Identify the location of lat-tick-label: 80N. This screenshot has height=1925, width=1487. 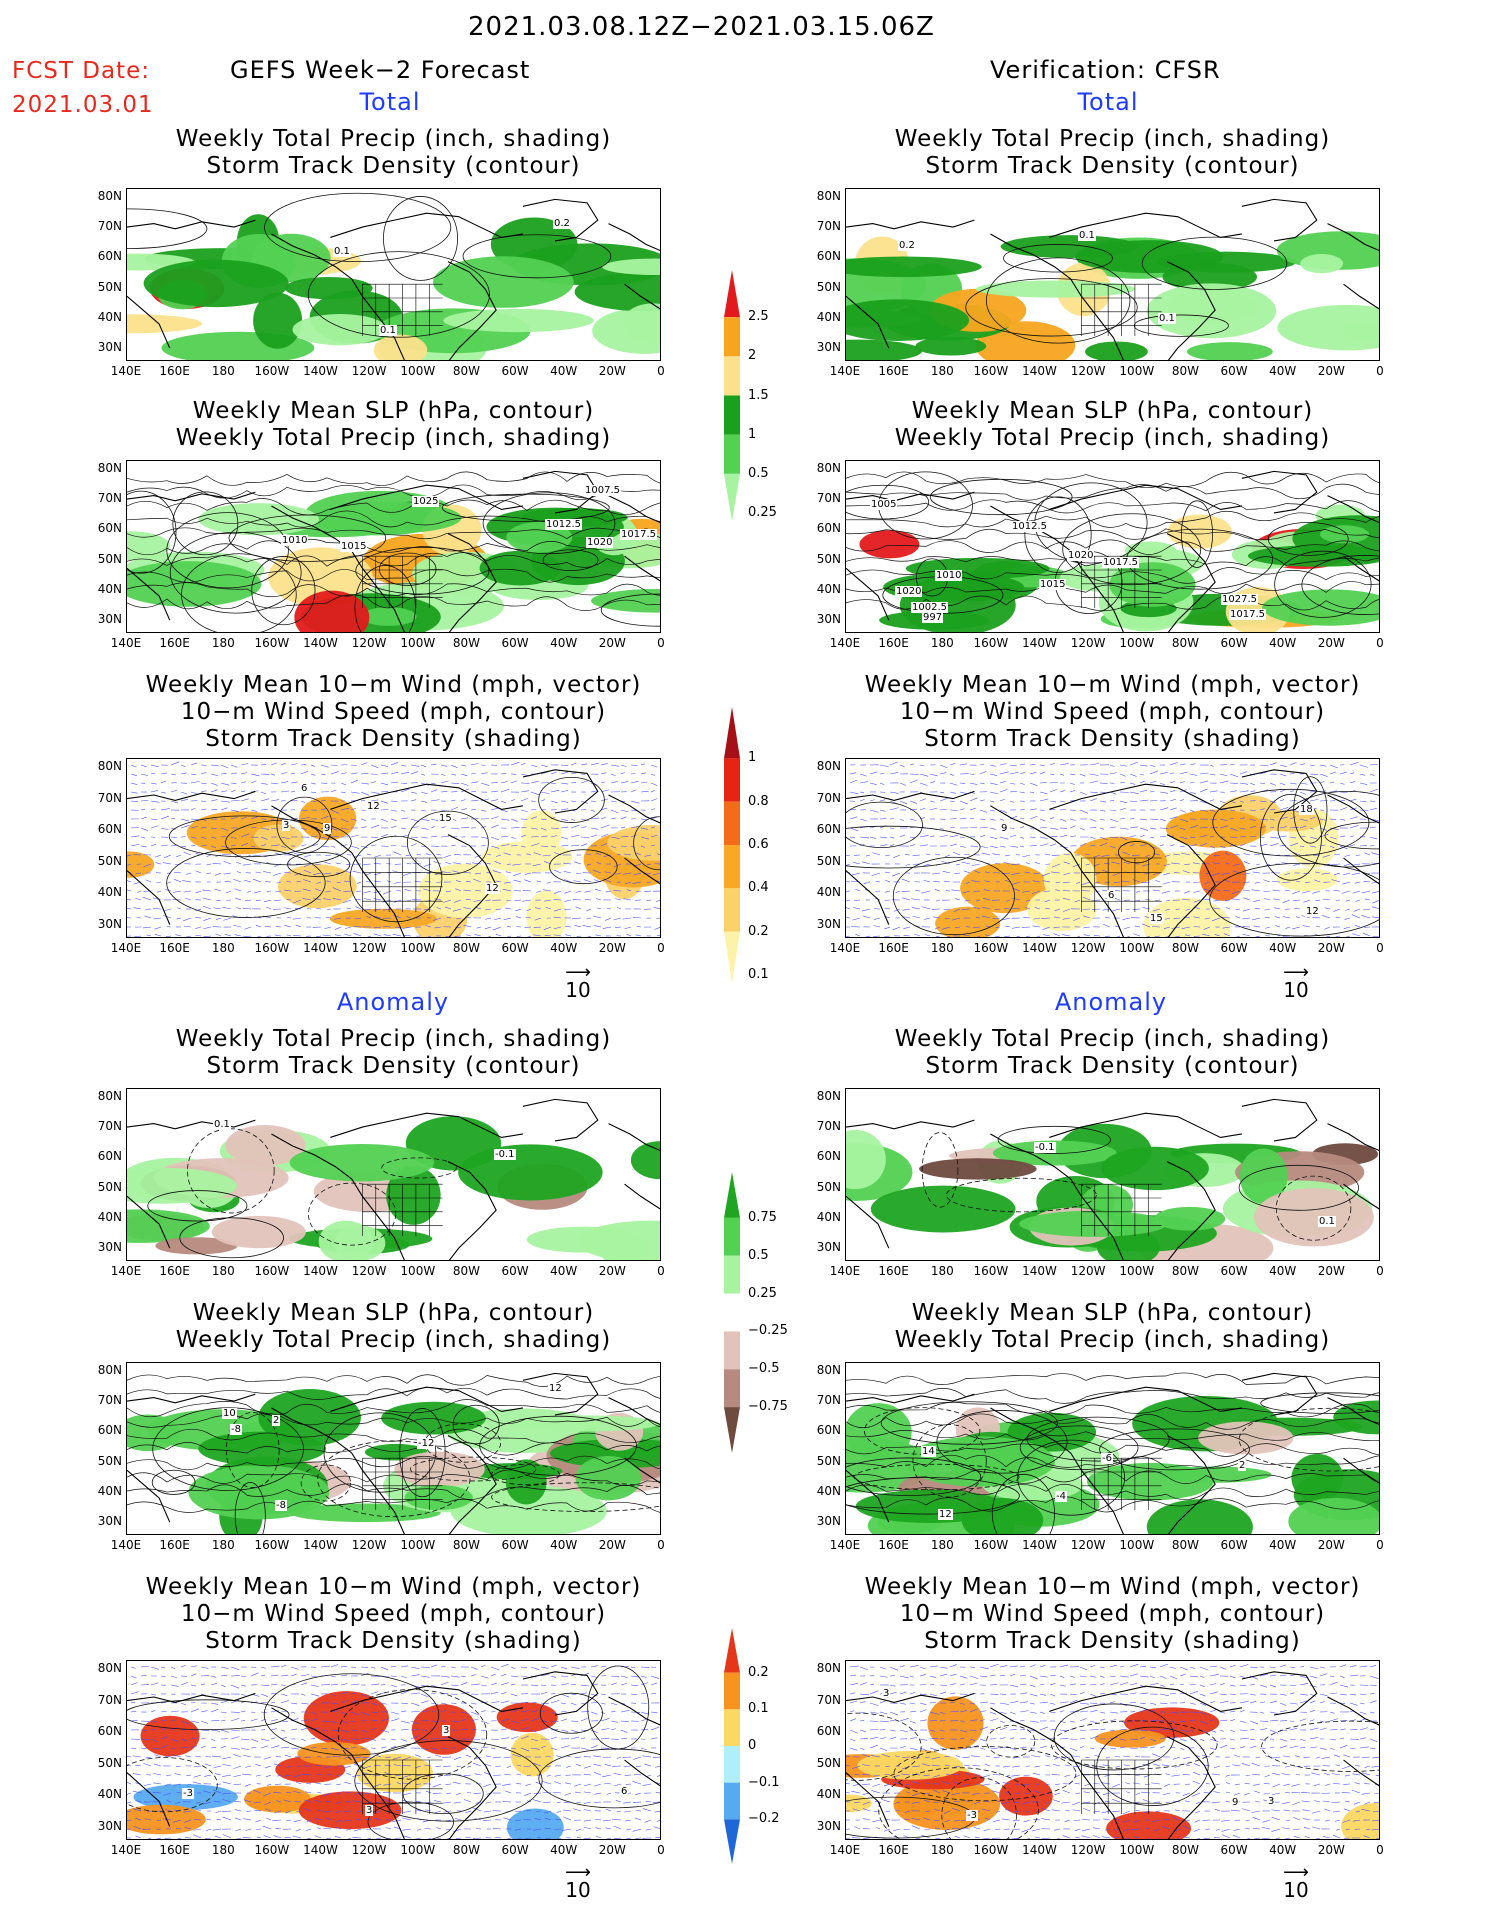
(109, 1370).